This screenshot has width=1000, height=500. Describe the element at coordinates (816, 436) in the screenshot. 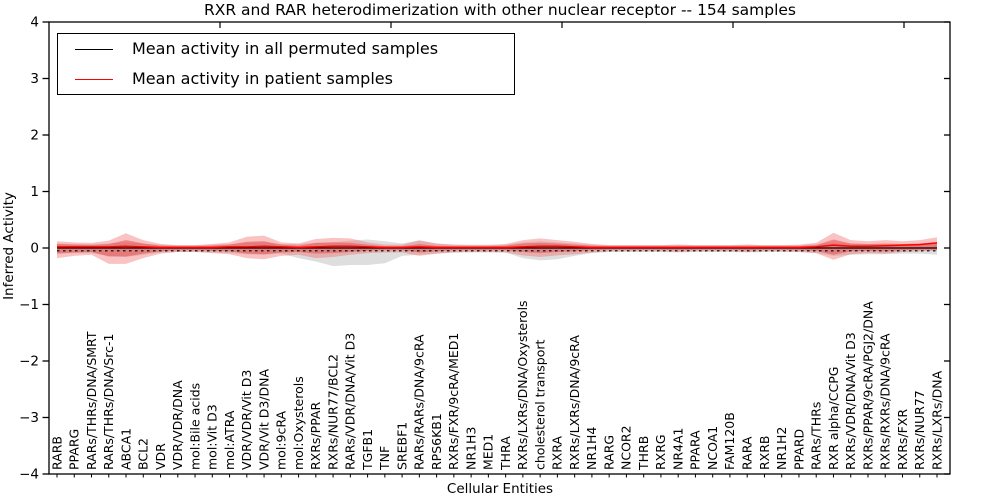

I see `x-category-label: RARs/THRs` at that location.